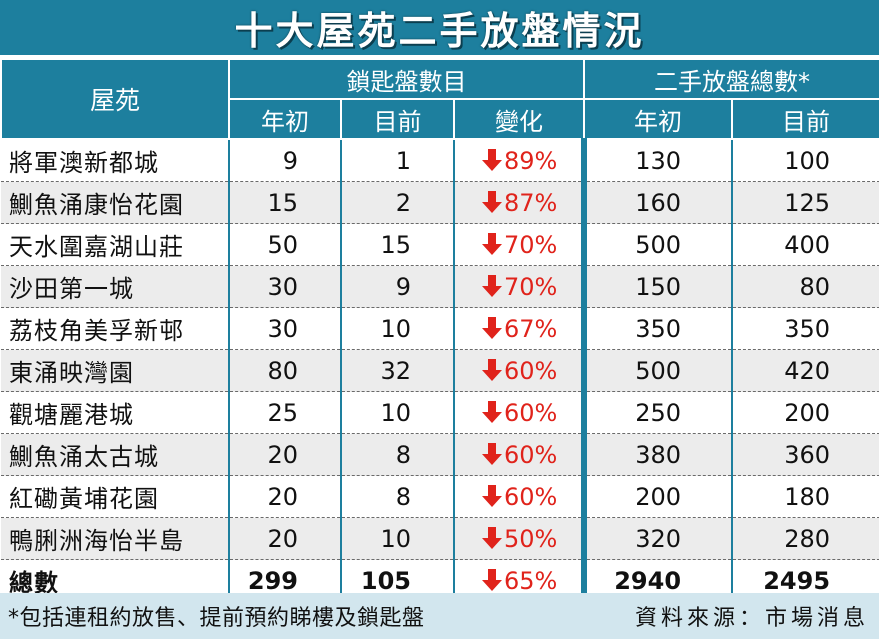  I want to click on change-value: 67%, so click(531, 328).